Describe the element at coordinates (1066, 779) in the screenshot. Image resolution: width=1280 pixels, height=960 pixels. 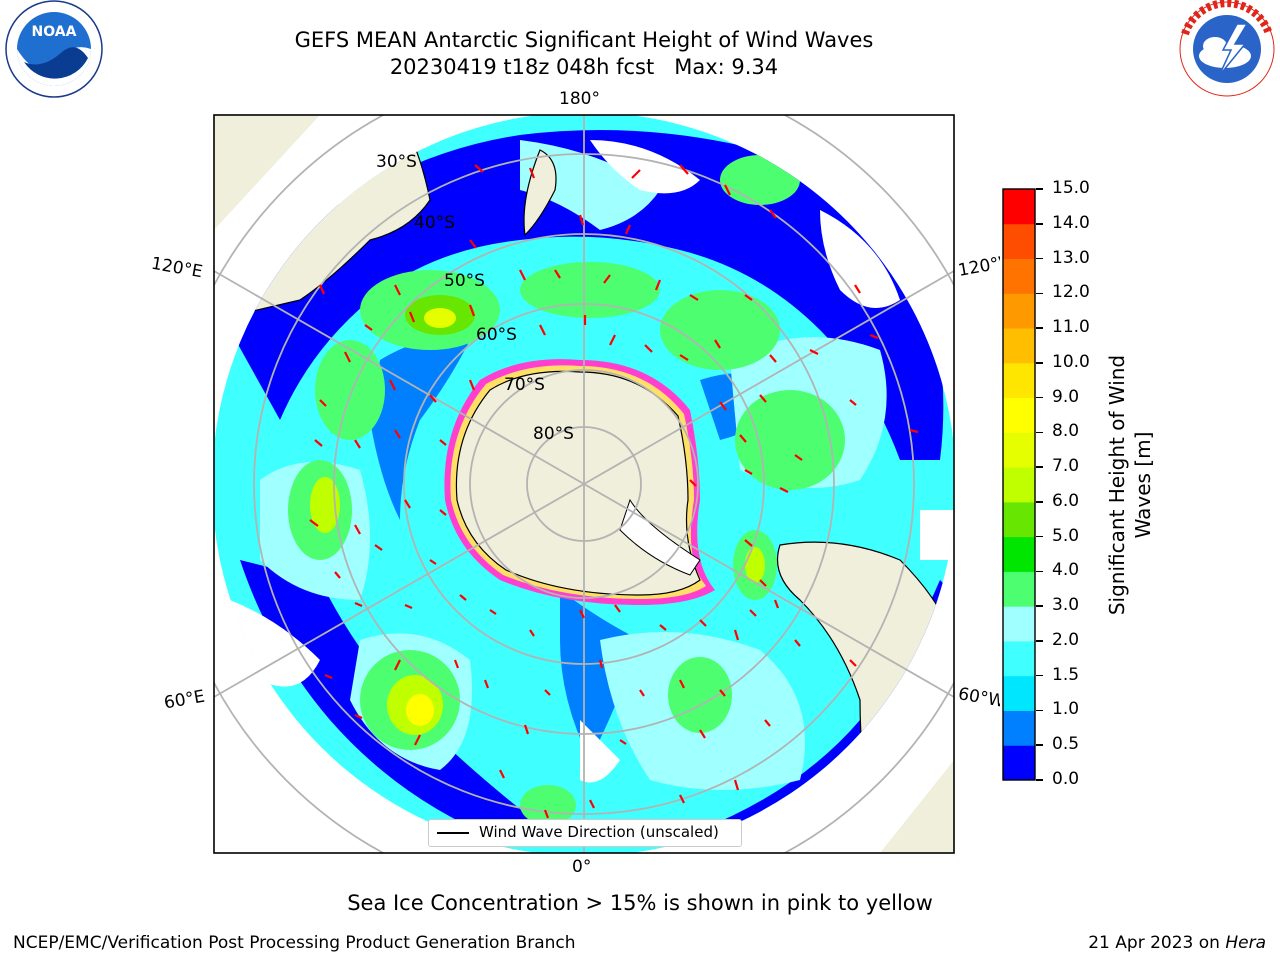
I see `colorbar-tick-label: 0.0` at that location.